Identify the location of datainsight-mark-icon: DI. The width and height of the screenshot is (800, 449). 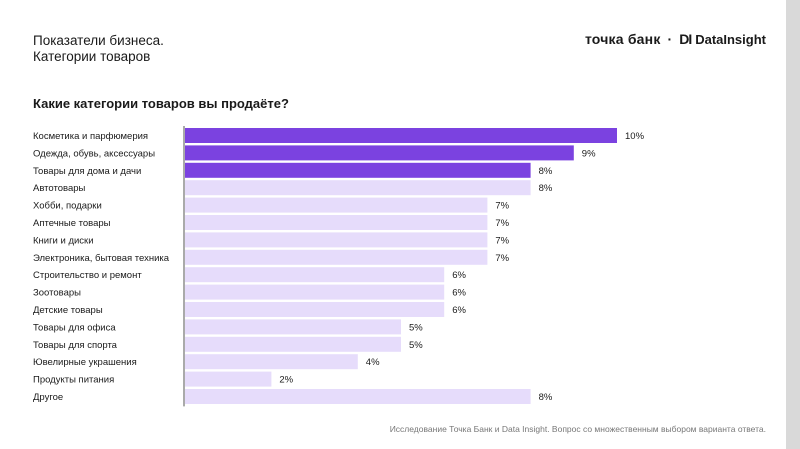
(685, 39).